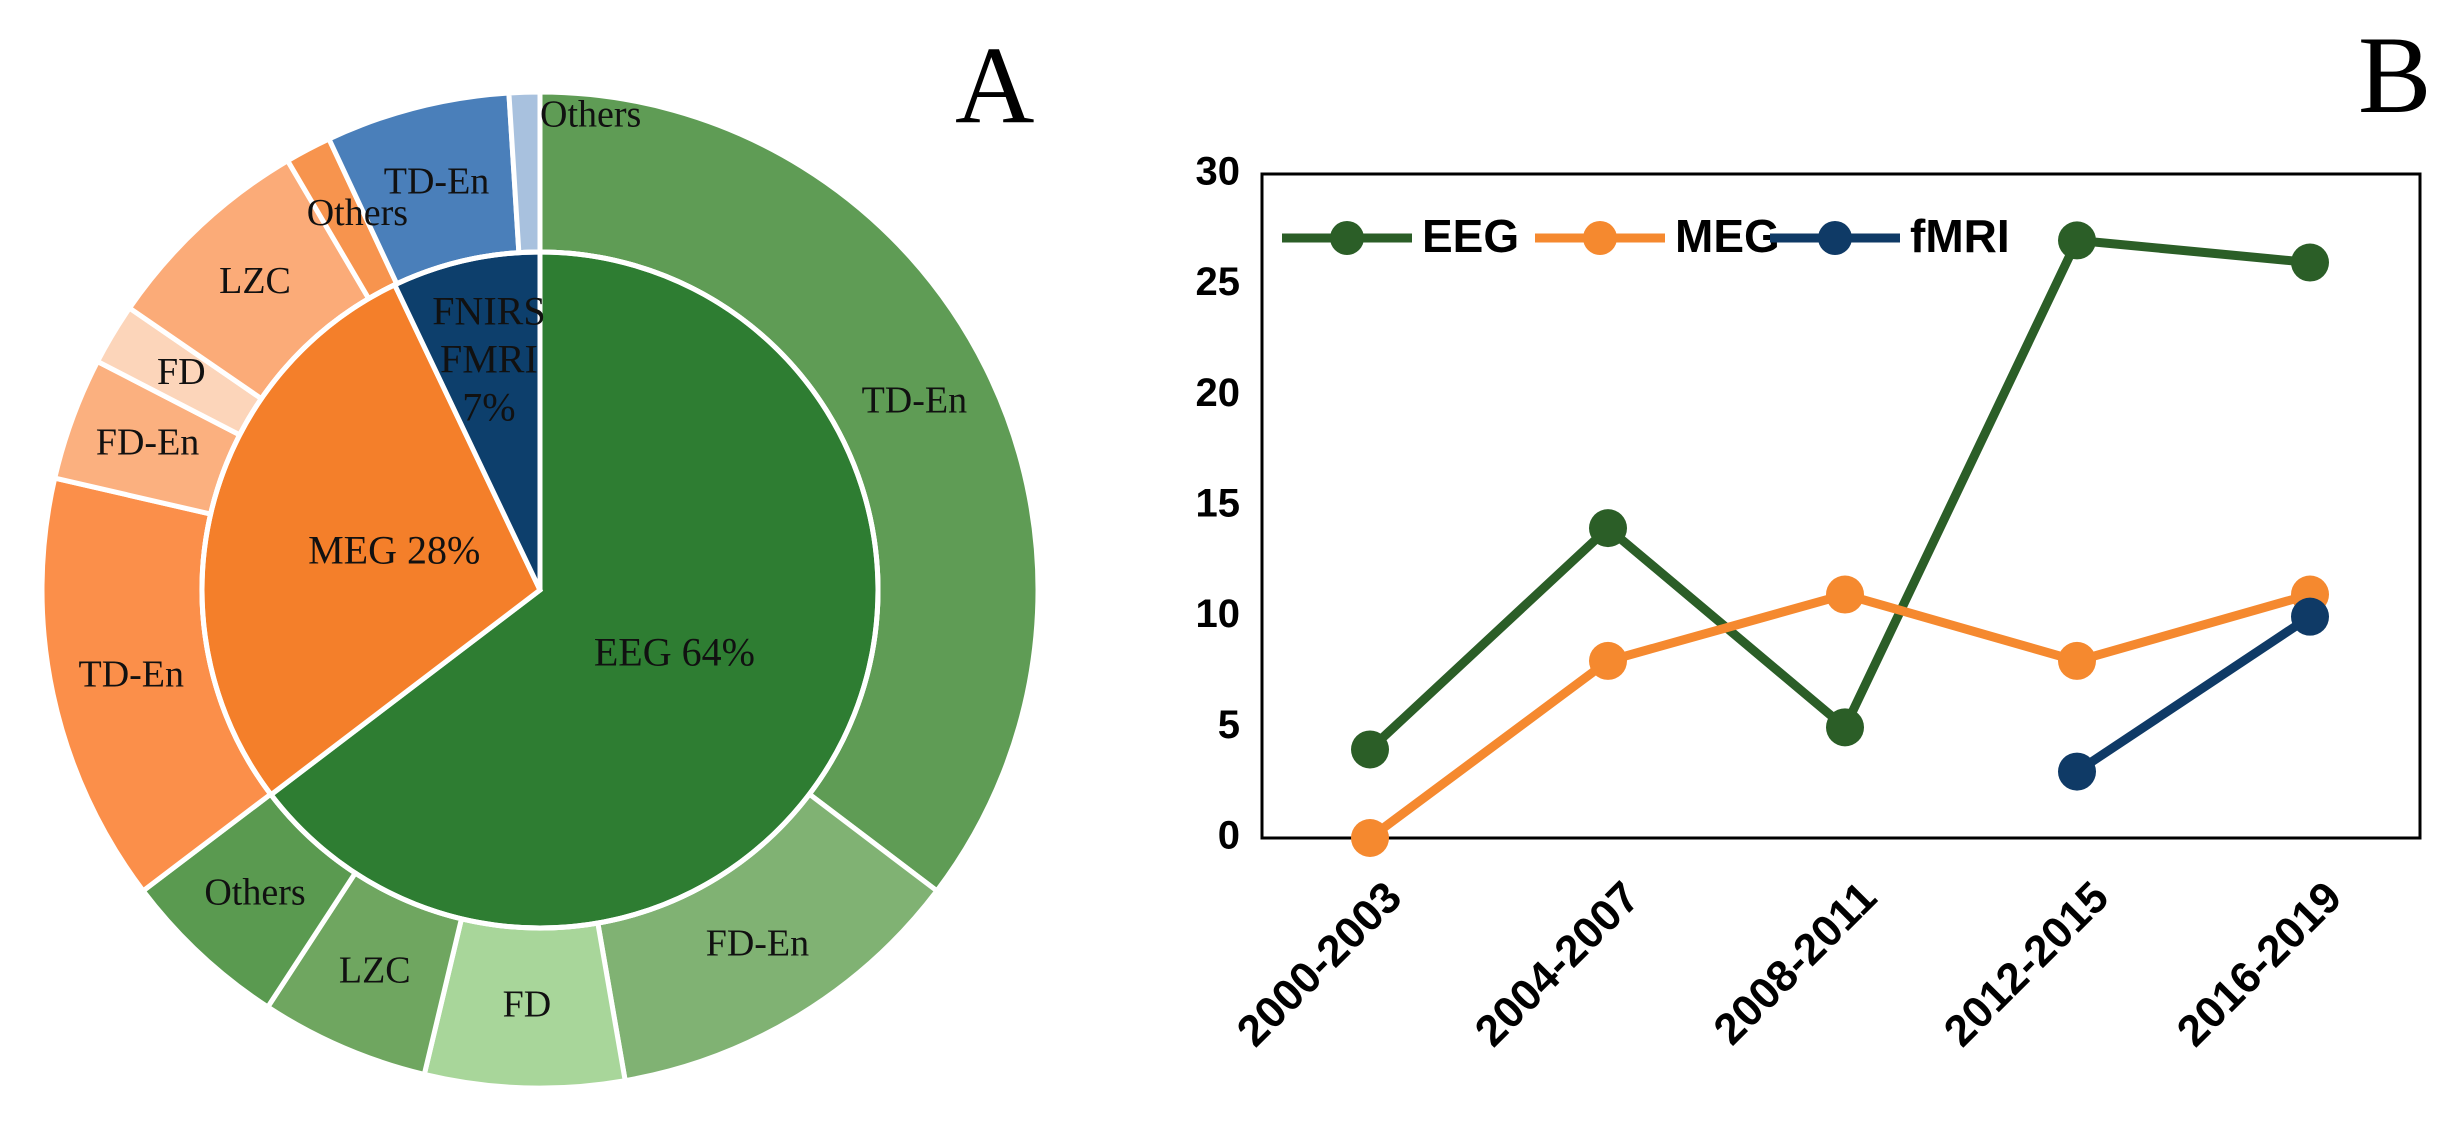 This screenshot has width=2453, height=1144. I want to click on x-tick-label: 2000-2003, so click(1319, 963).